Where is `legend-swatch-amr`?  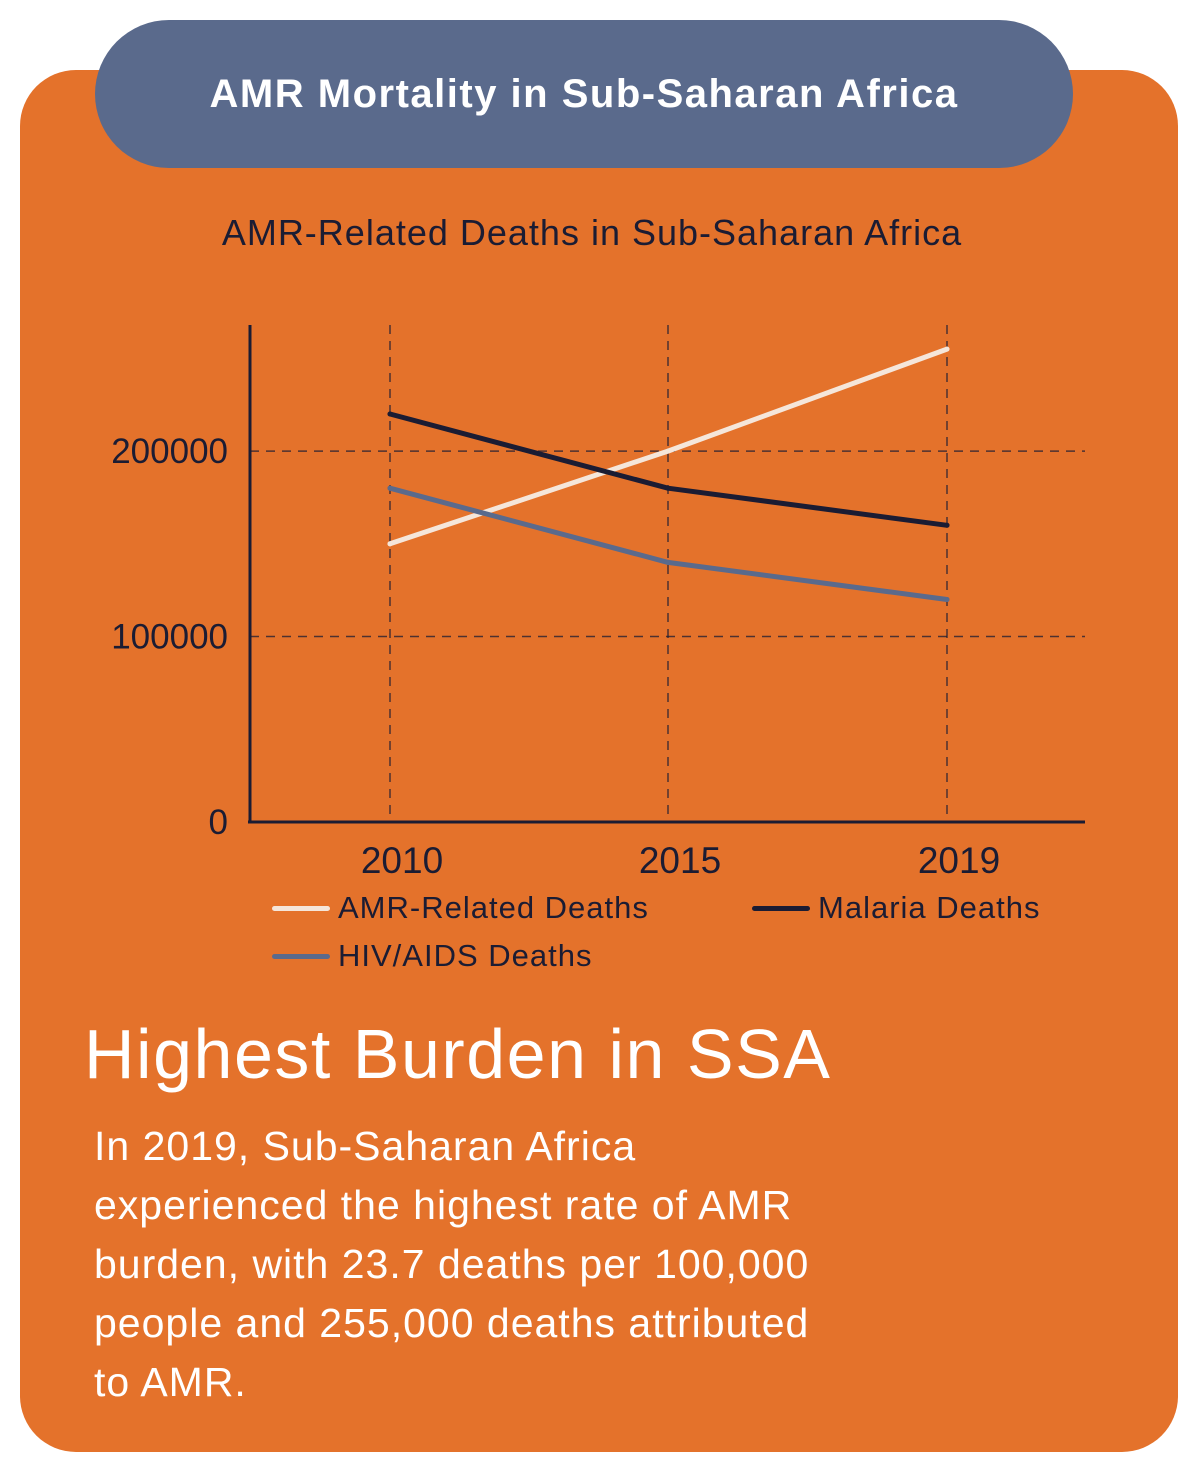
legend-swatch-amr is located at coordinates (301, 908).